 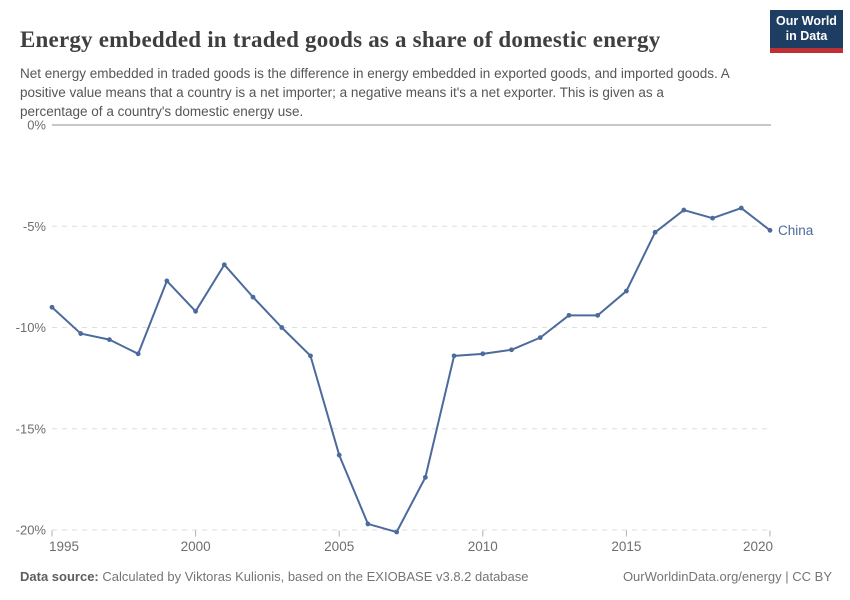 I want to click on series-end-label: China, so click(x=796, y=230).